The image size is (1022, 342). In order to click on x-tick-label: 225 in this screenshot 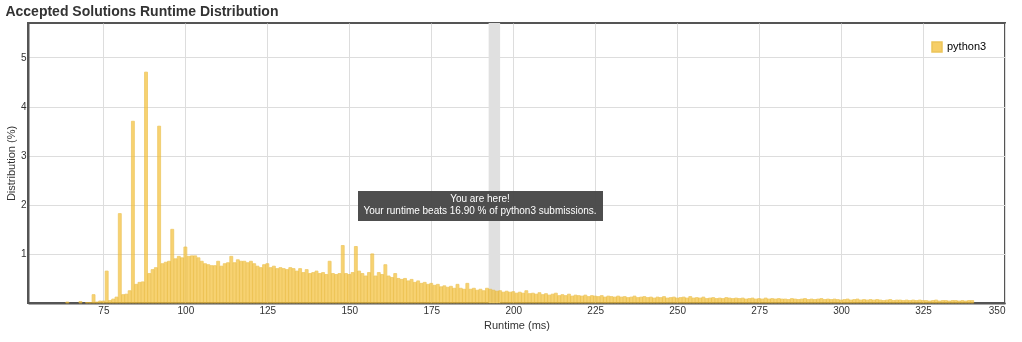, I will do `click(596, 310)`.